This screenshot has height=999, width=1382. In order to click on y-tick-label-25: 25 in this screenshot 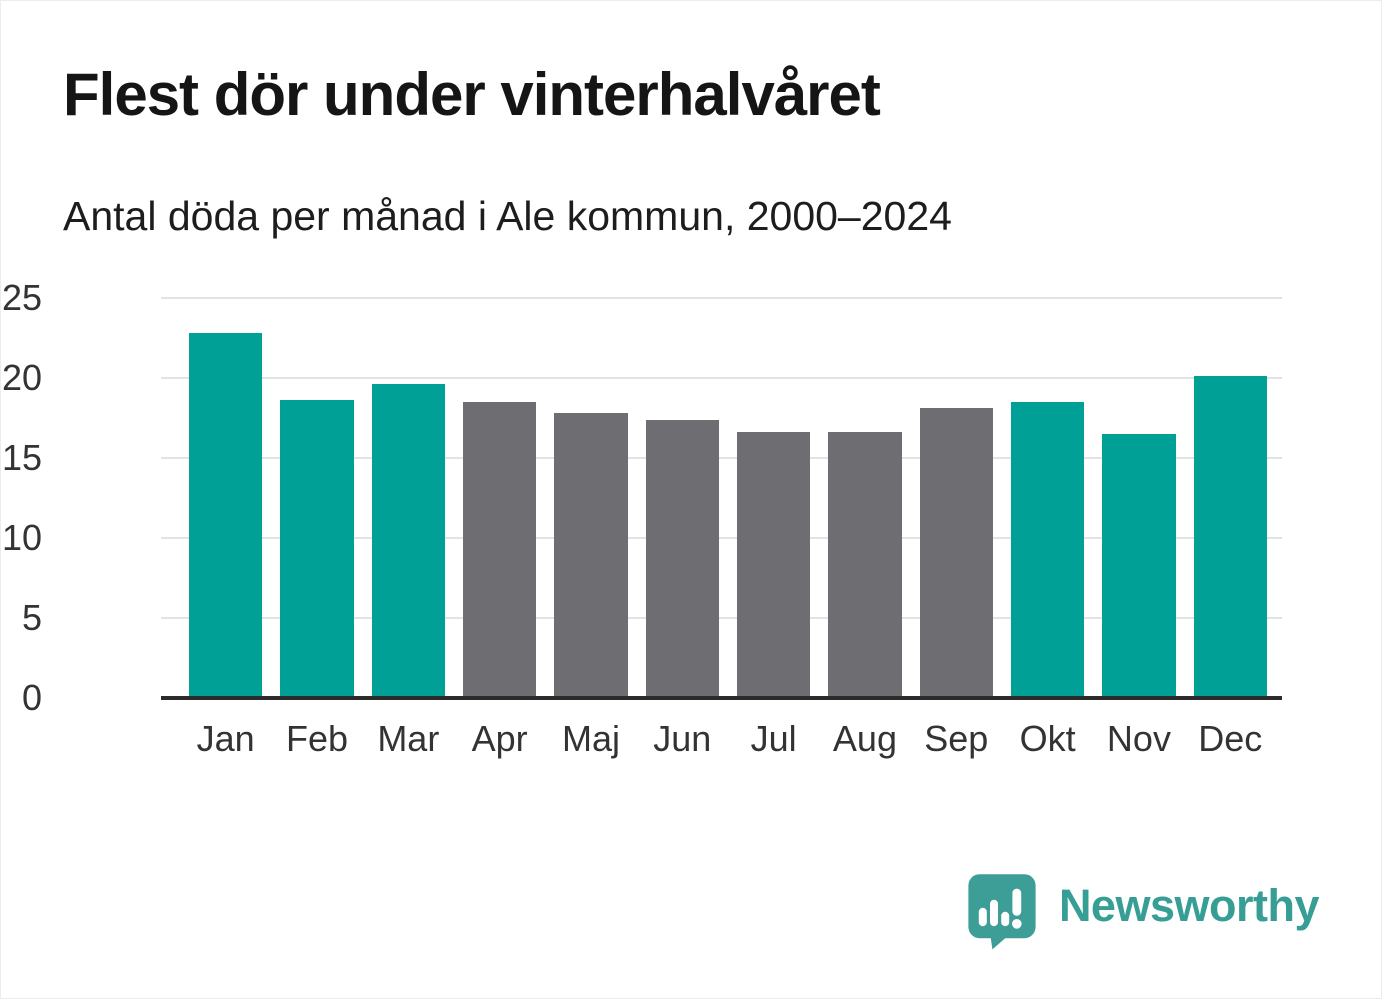, I will do `click(21, 297)`.